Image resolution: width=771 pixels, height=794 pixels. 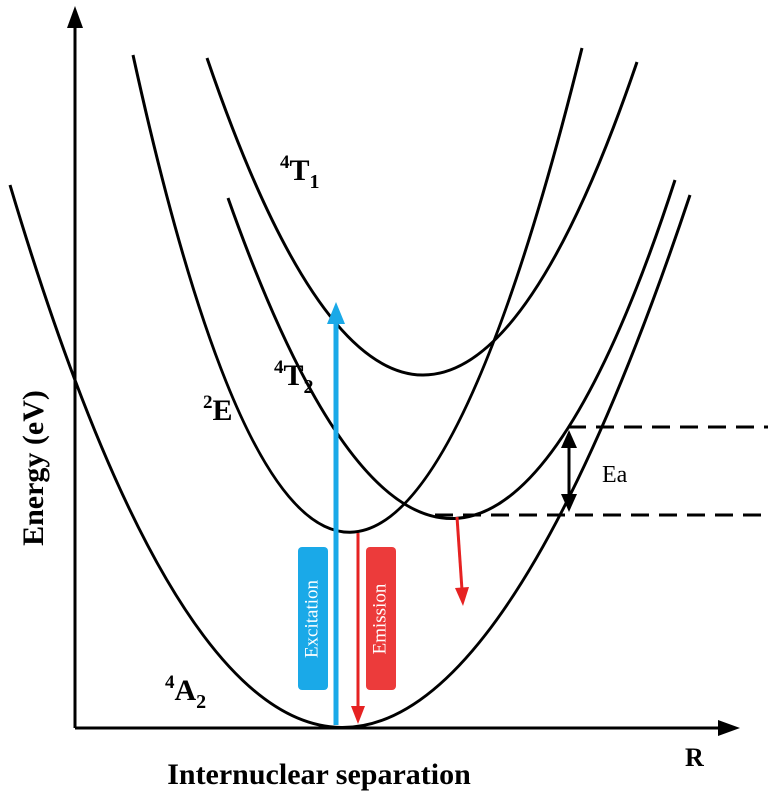 I want to click on emission-label-box, so click(x=381, y=618).